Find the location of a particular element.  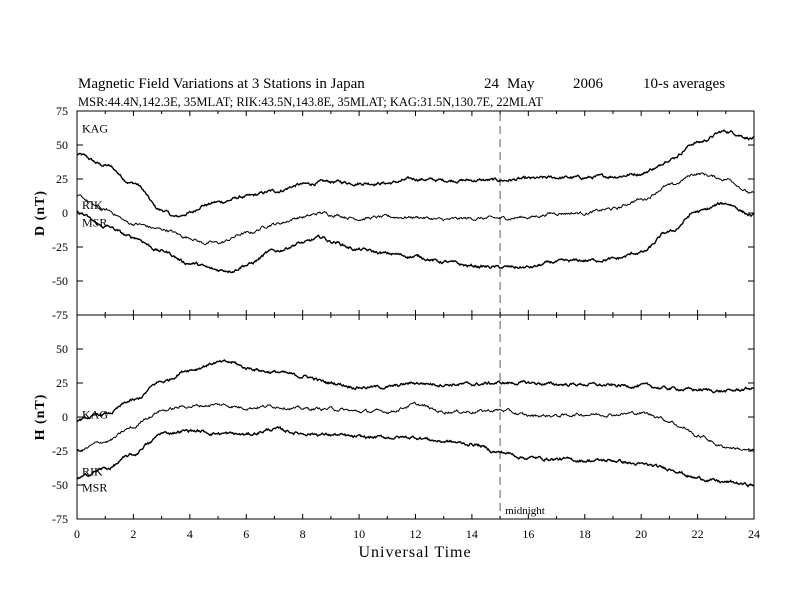

d-axis-label: D (nT) is located at coordinates (40, 213).